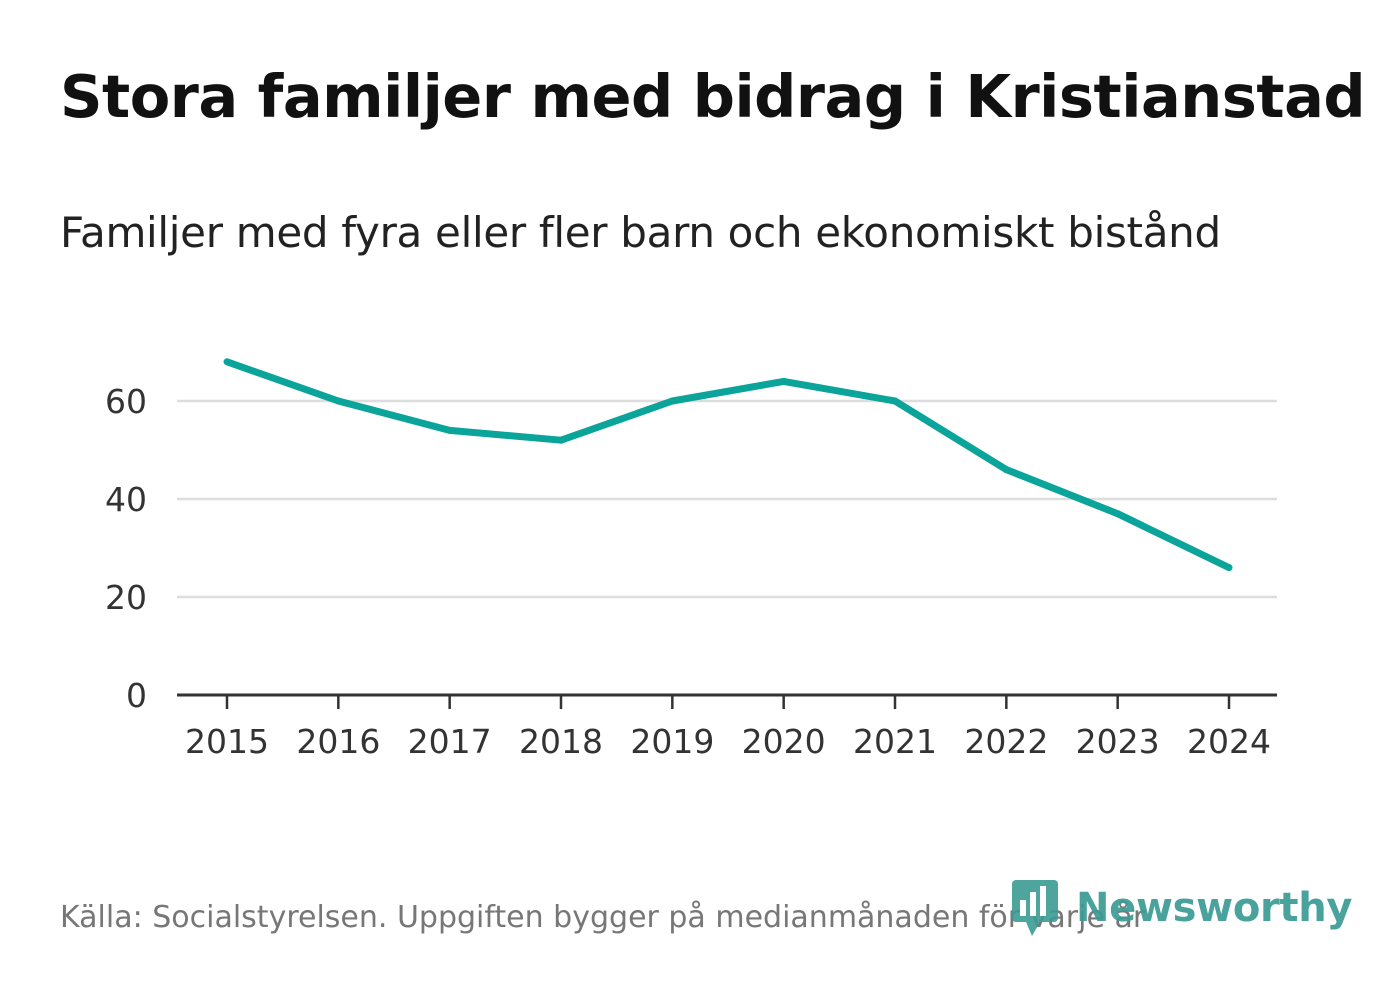 This screenshot has height=999, width=1382. Describe the element at coordinates (1214, 908) in the screenshot. I see `brand-name: Newsworthy` at that location.